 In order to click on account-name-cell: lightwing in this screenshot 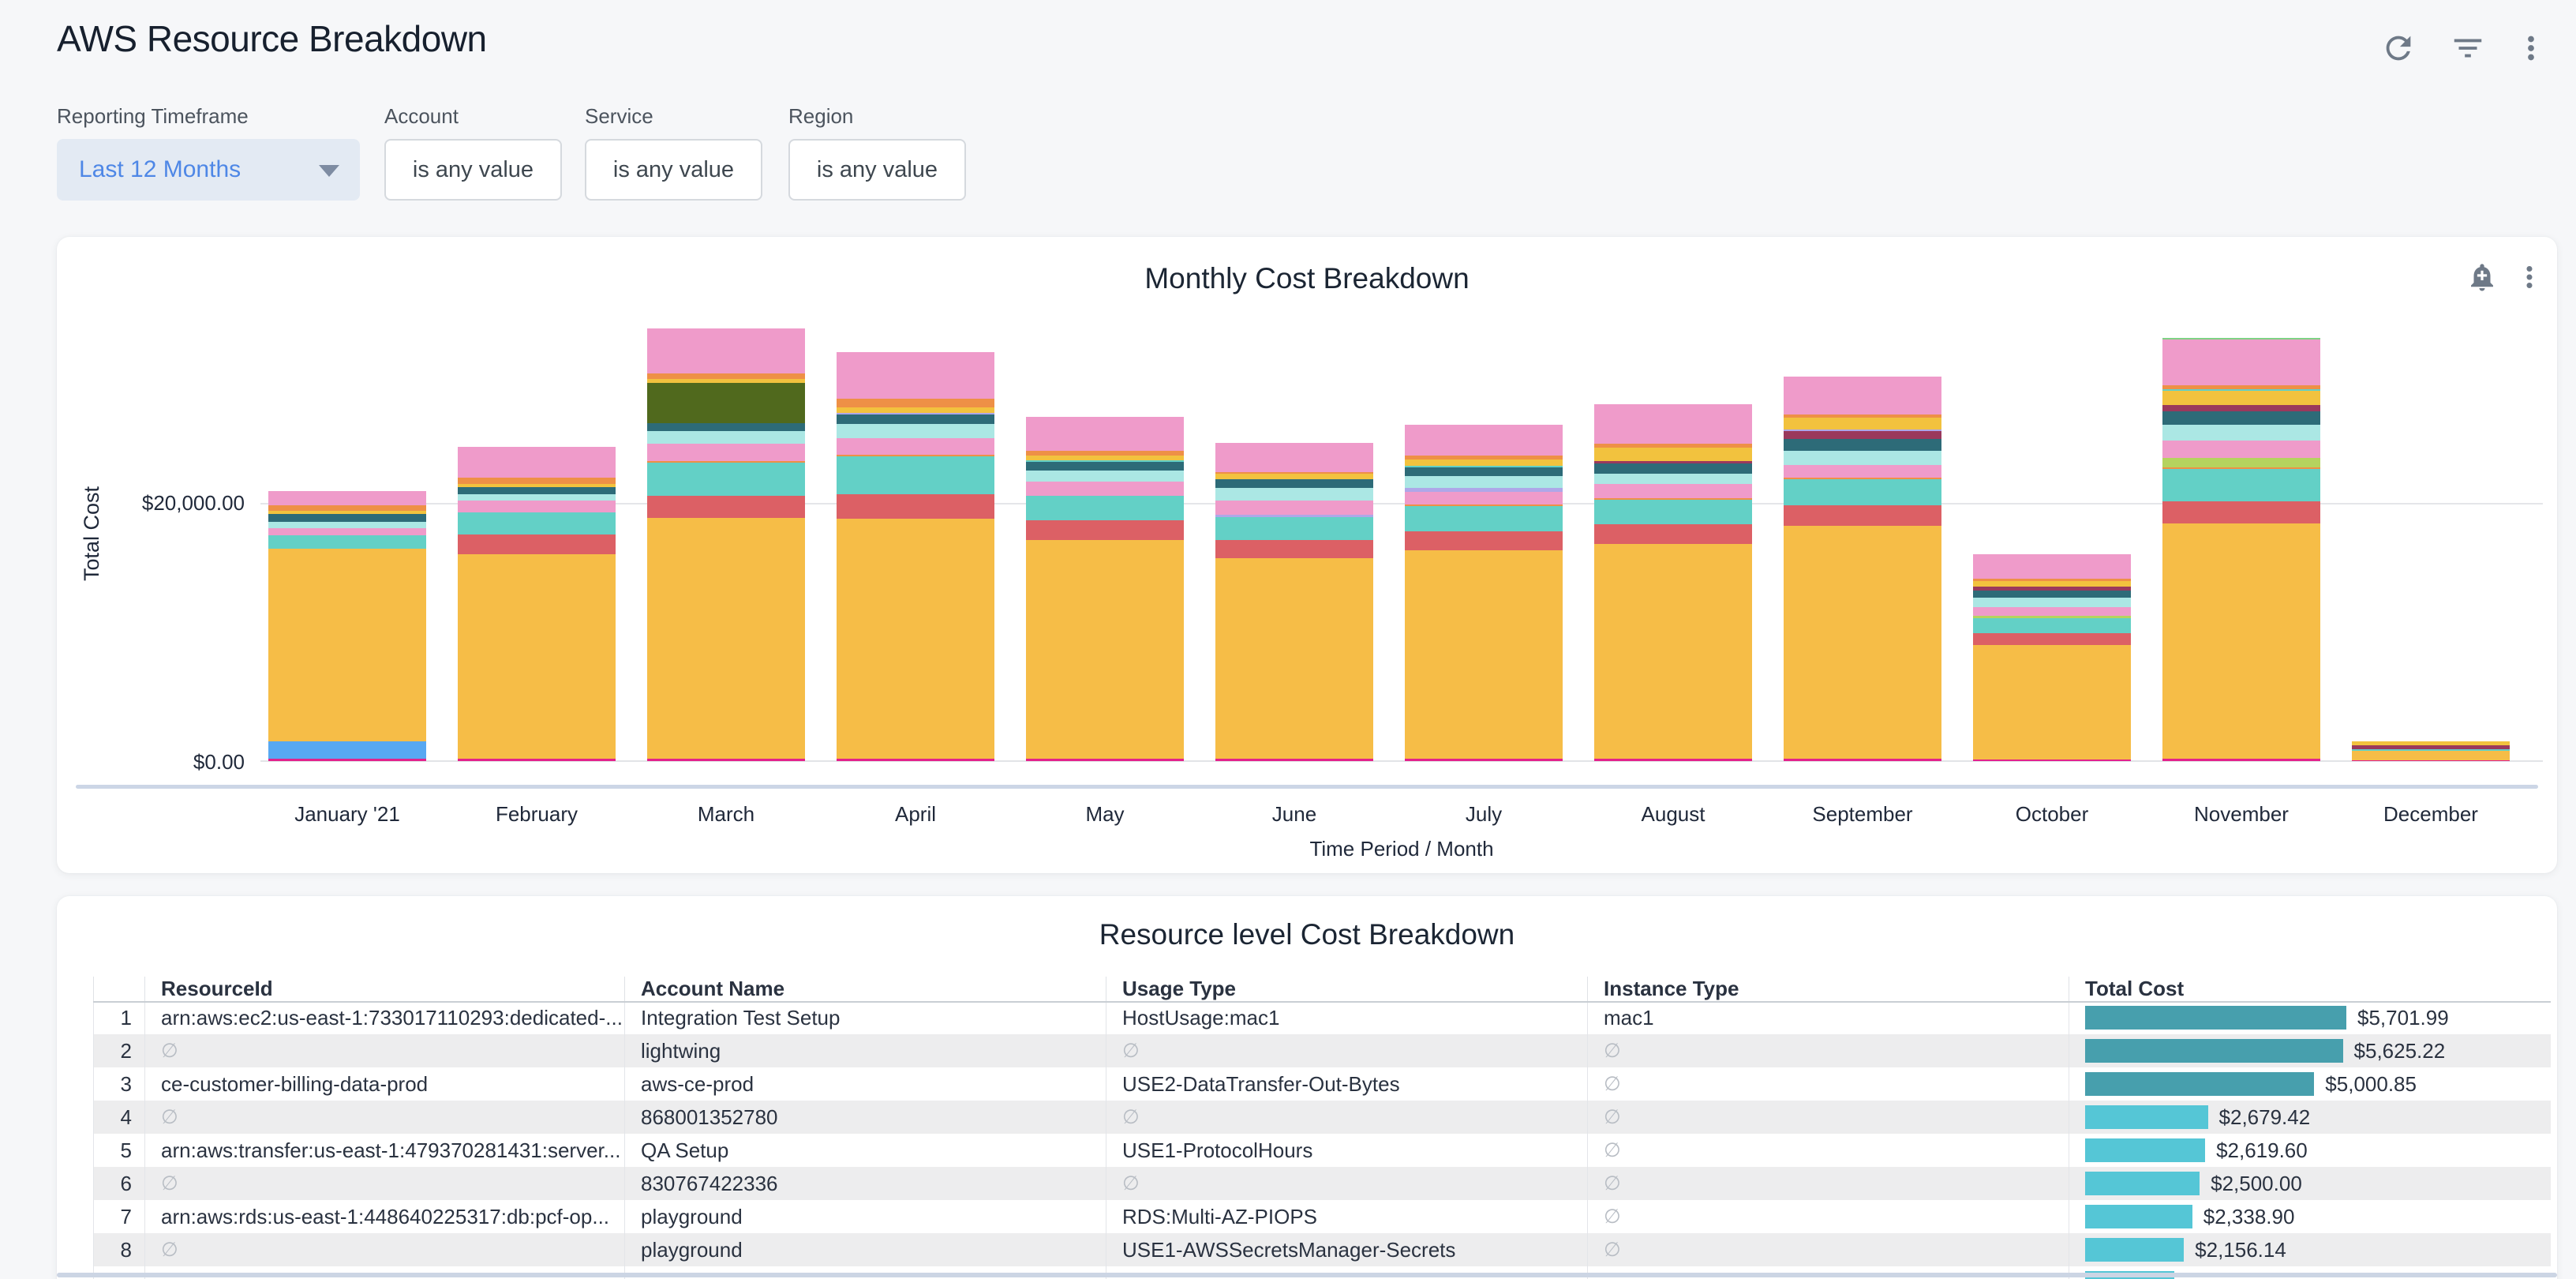, I will do `click(865, 1051)`.